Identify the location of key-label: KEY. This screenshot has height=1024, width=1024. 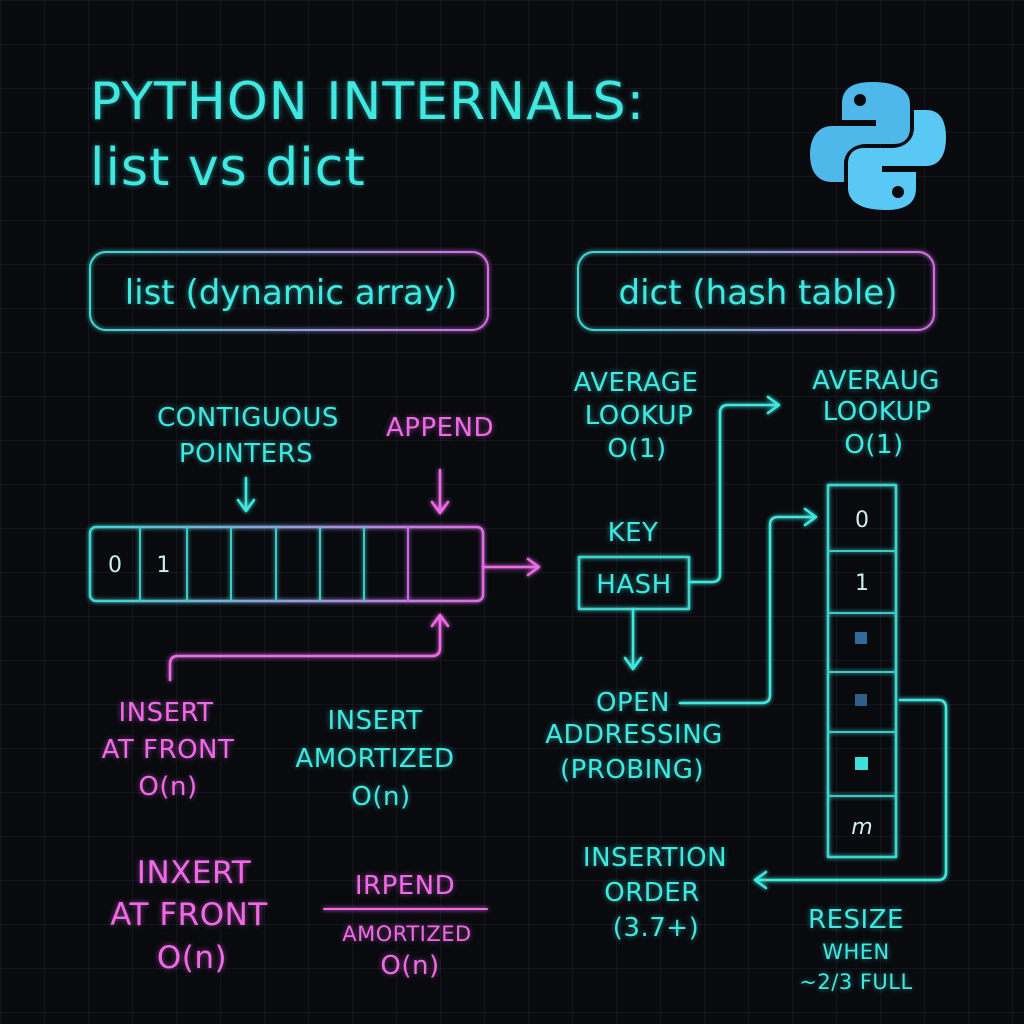
(633, 533).